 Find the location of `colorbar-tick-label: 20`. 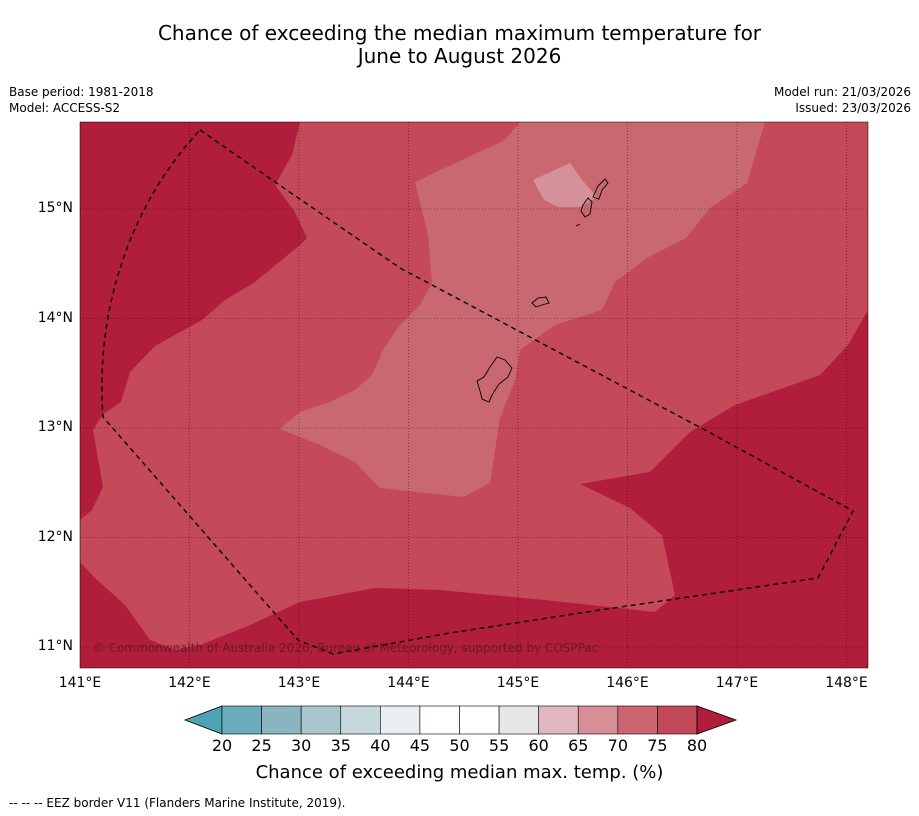

colorbar-tick-label: 20 is located at coordinates (222, 745).